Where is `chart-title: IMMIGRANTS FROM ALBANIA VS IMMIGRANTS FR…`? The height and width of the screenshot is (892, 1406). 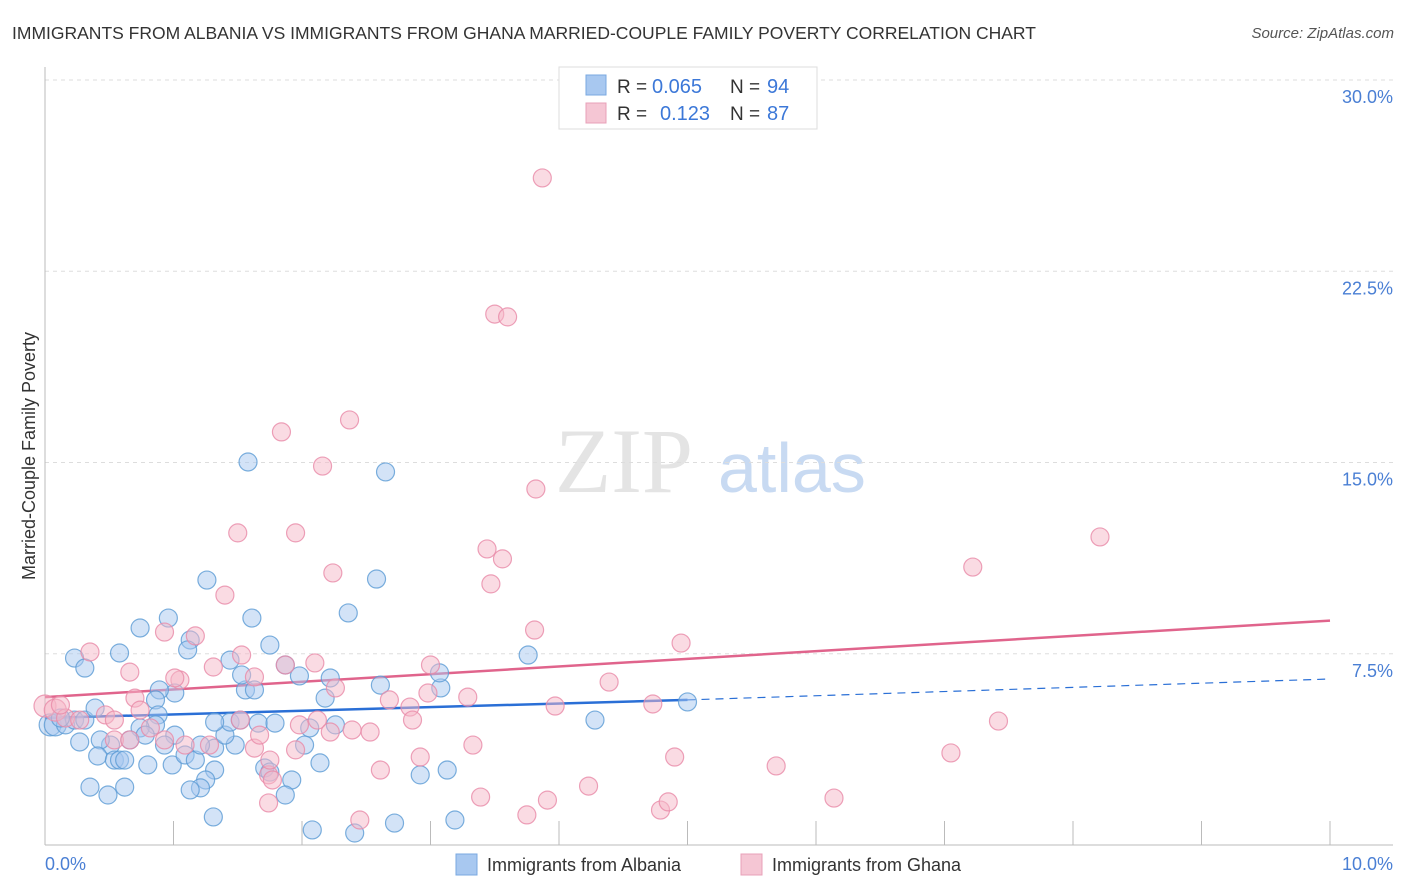 chart-title: IMMIGRANTS FROM ALBANIA VS IMMIGRANTS FR… is located at coordinates (524, 33).